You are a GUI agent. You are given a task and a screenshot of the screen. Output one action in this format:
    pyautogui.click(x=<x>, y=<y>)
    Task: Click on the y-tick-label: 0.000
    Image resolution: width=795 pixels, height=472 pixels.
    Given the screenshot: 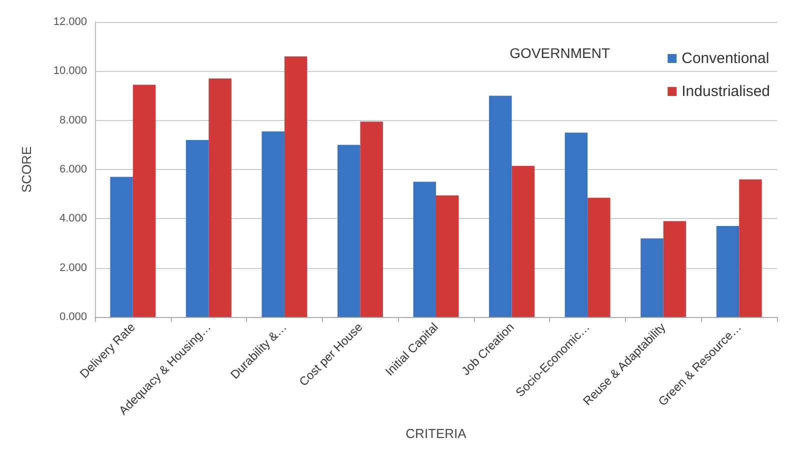 What is the action you would take?
    pyautogui.click(x=73, y=317)
    